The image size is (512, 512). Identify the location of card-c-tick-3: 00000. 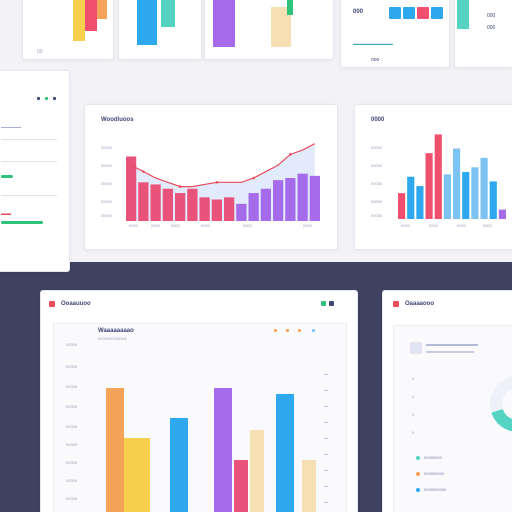
(72, 386).